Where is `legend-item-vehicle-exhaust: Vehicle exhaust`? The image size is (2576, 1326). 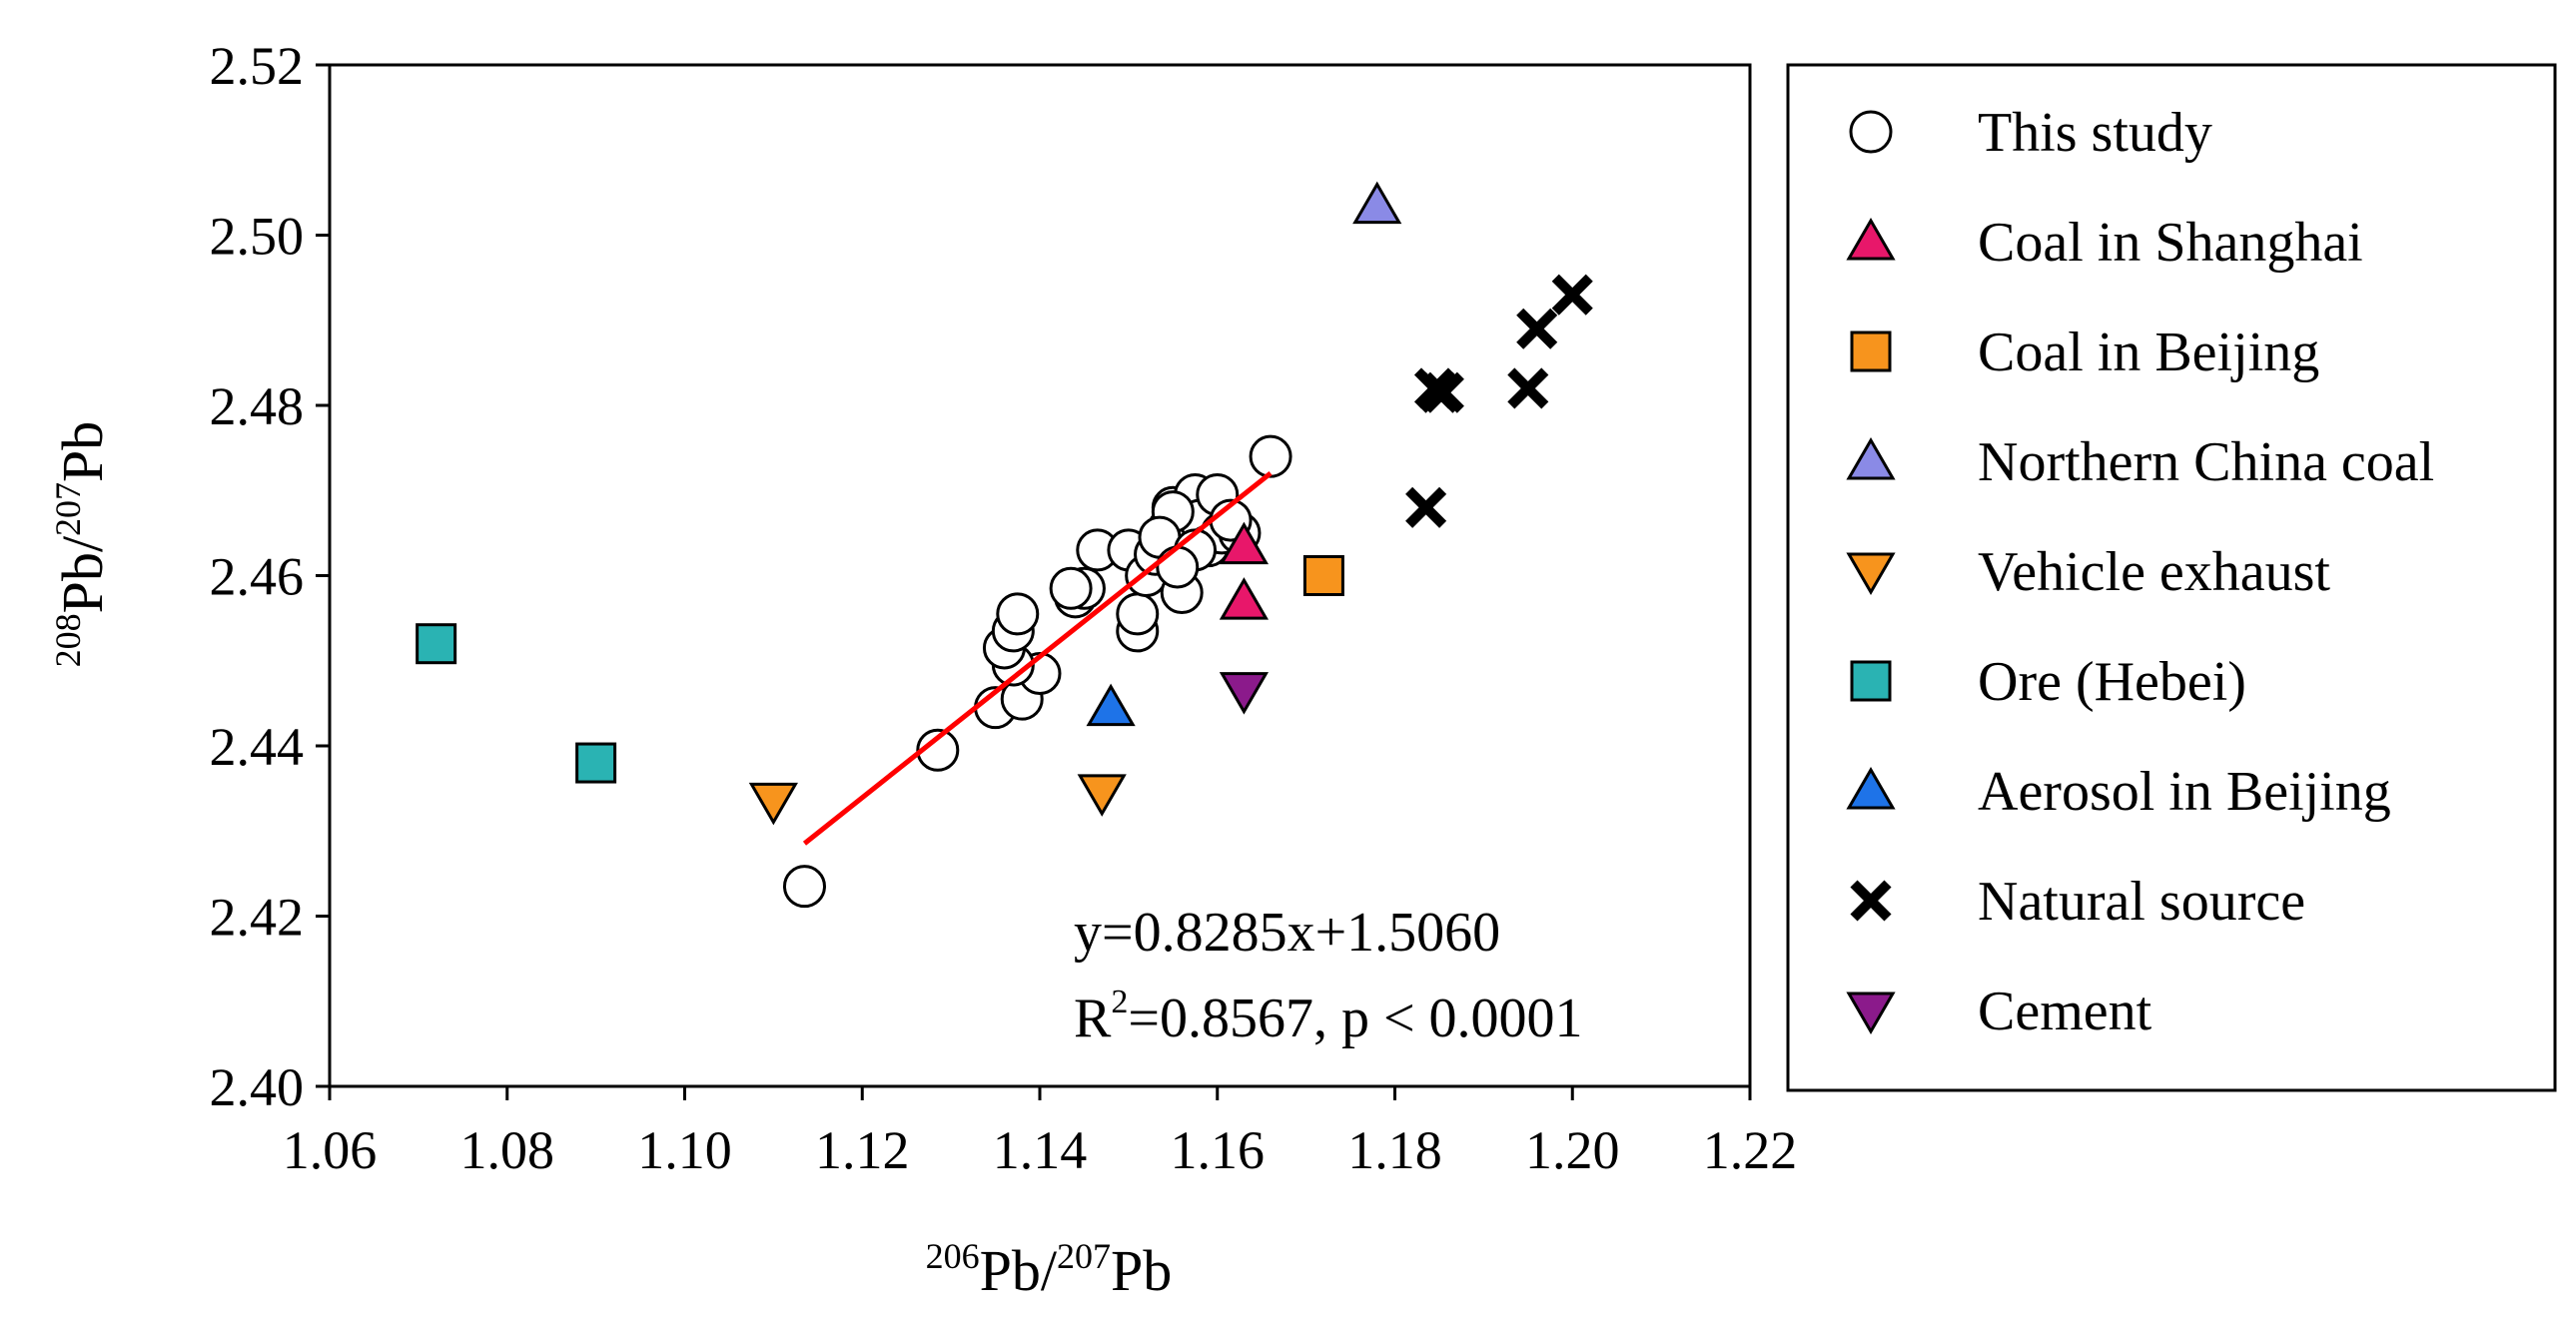 legend-item-vehicle-exhaust: Vehicle exhaust is located at coordinates (2088, 572).